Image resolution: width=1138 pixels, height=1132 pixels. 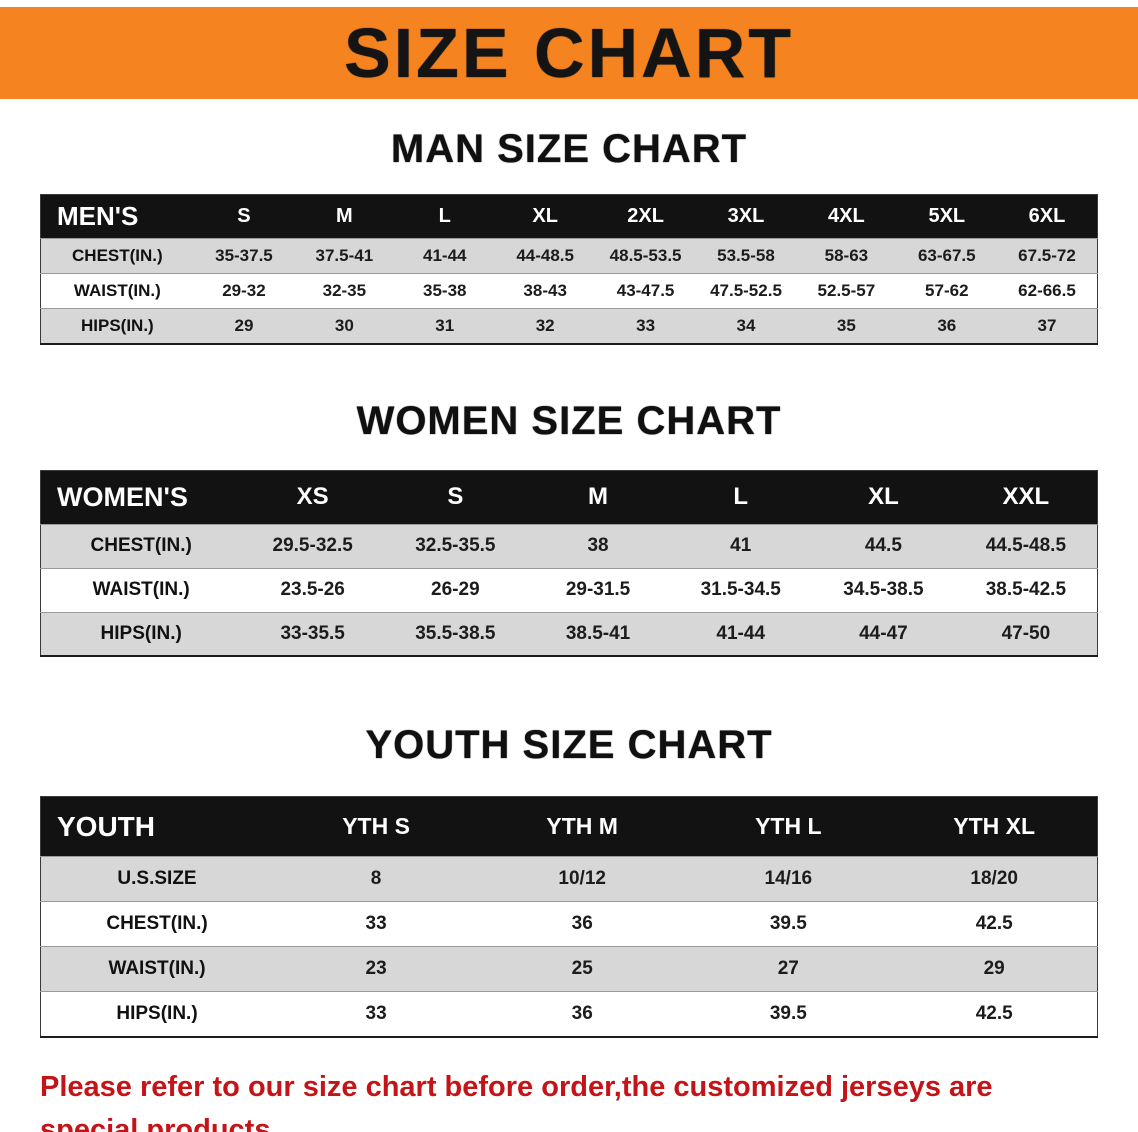 I want to click on value-cell: 32.5-35.5, so click(x=455, y=545).